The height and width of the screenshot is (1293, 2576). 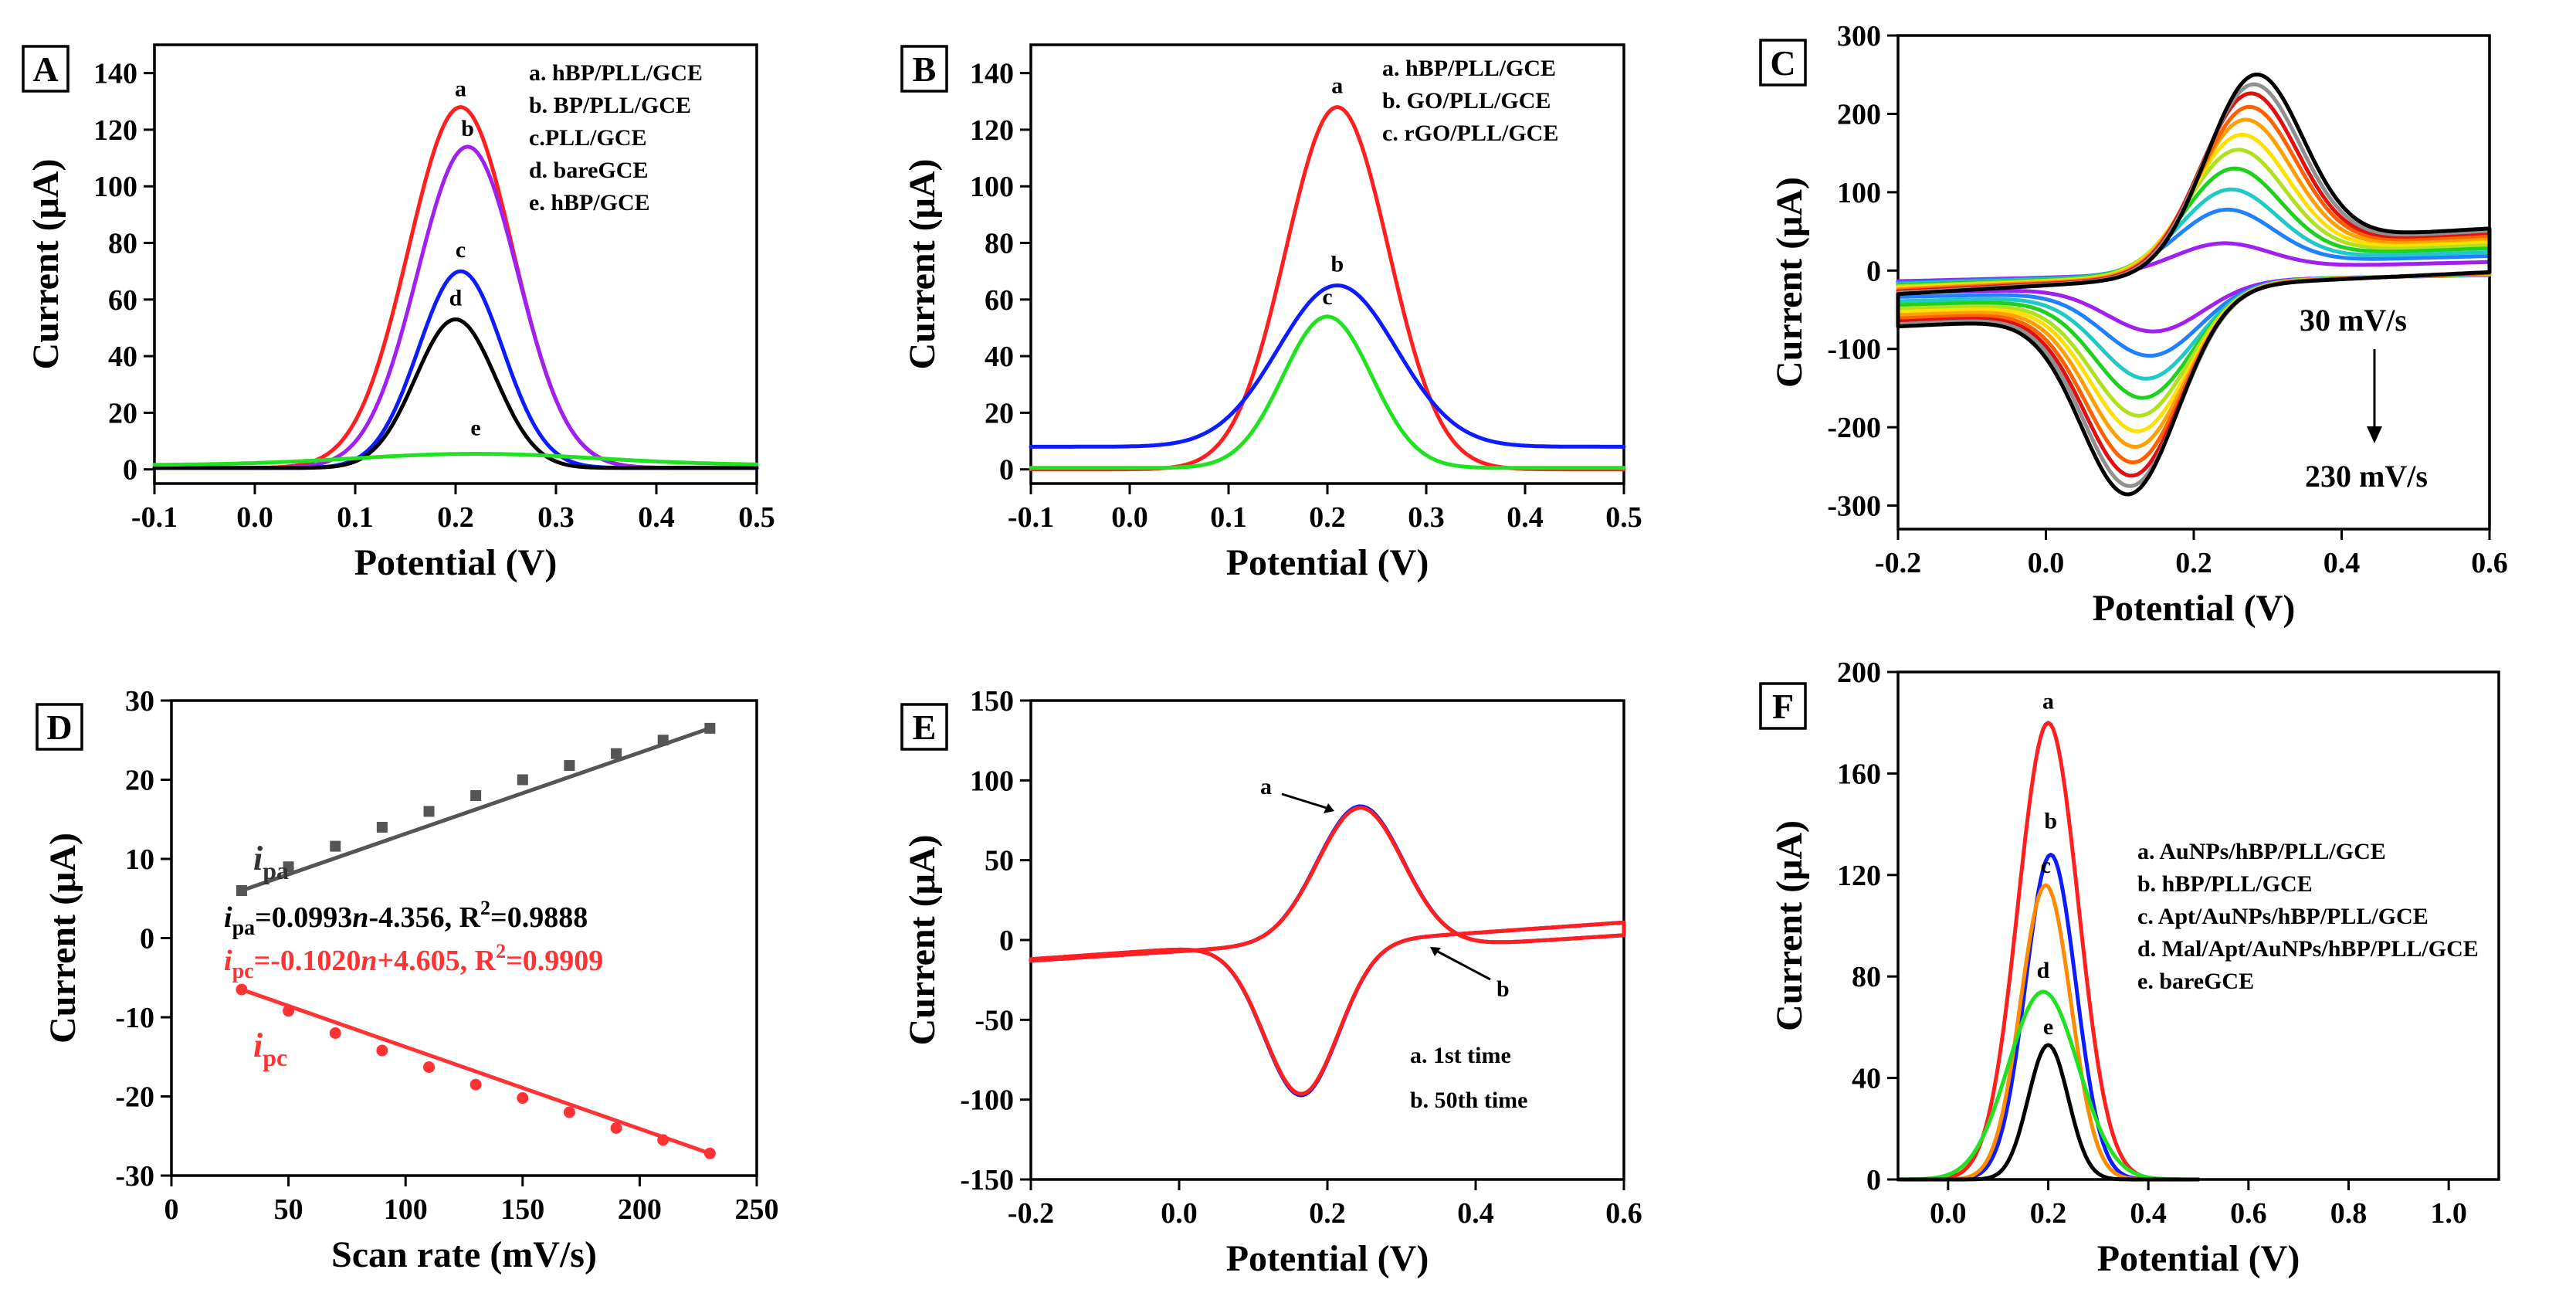 What do you see at coordinates (2374, 435) in the screenshot?
I see `annotation-arrow-head` at bounding box center [2374, 435].